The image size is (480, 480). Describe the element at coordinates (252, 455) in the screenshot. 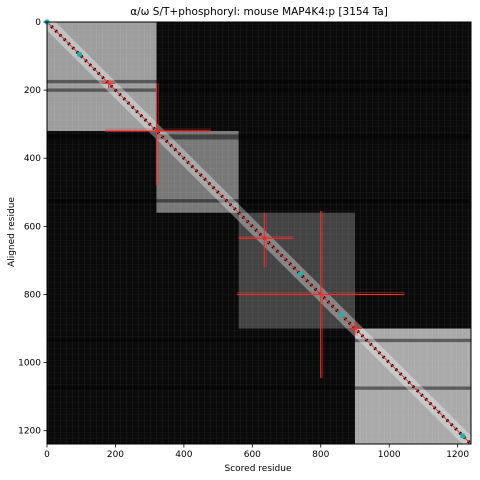

I see `x-tick-label: 600` at that location.